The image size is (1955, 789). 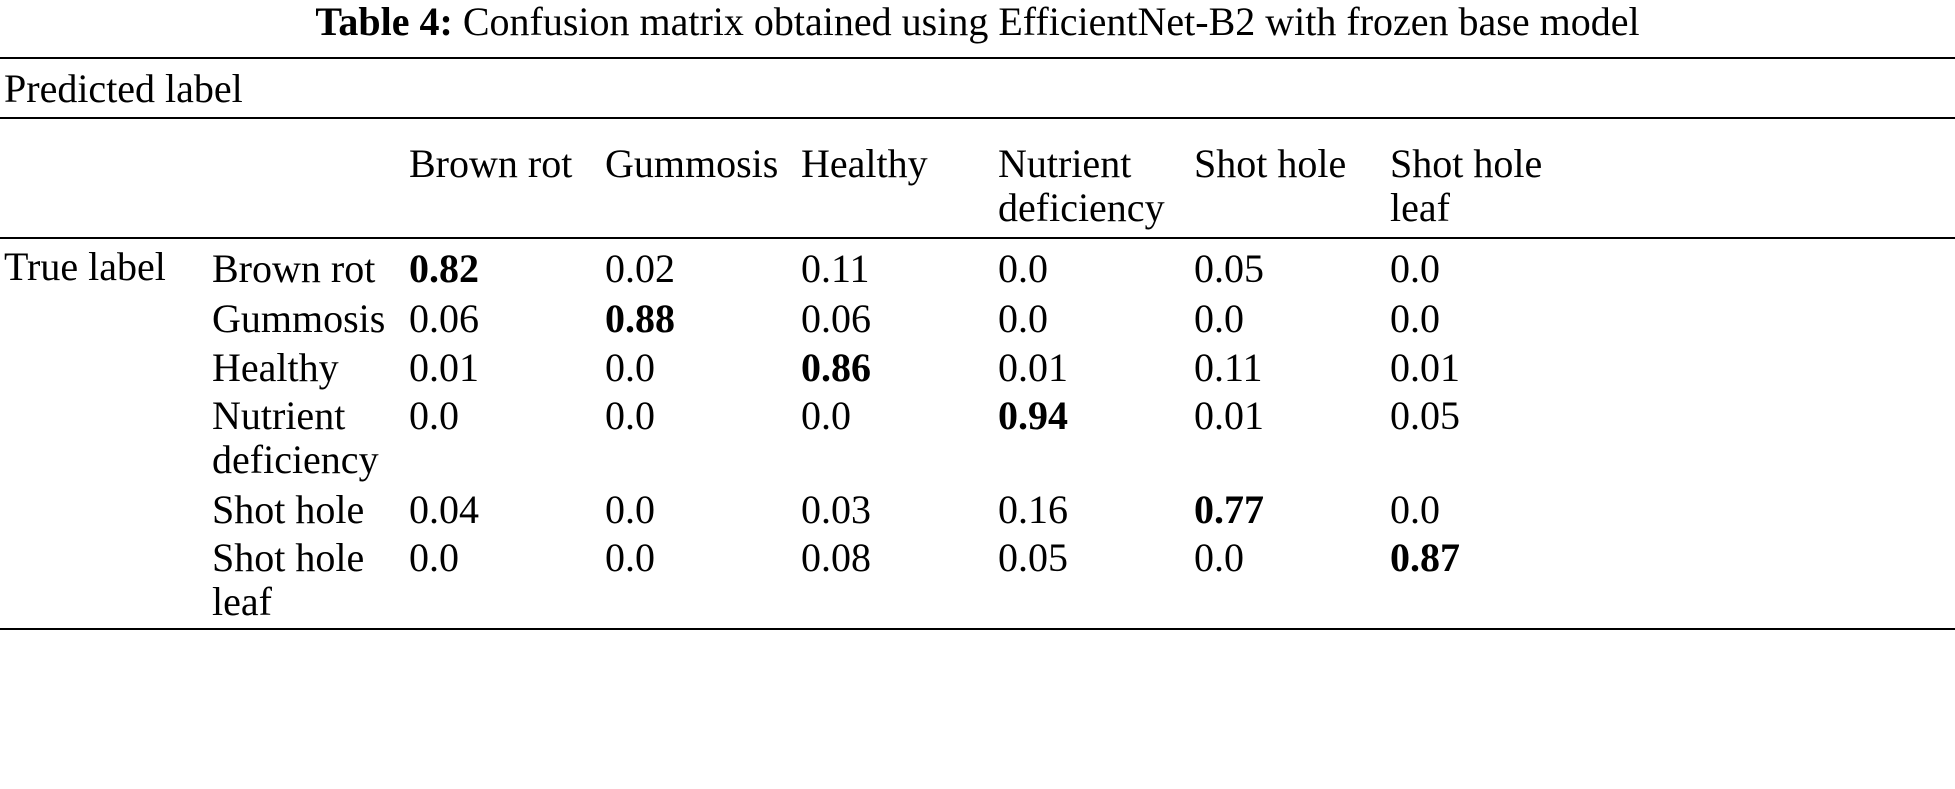 I want to click on row-label: Shot hole leaf, so click(x=288, y=580).